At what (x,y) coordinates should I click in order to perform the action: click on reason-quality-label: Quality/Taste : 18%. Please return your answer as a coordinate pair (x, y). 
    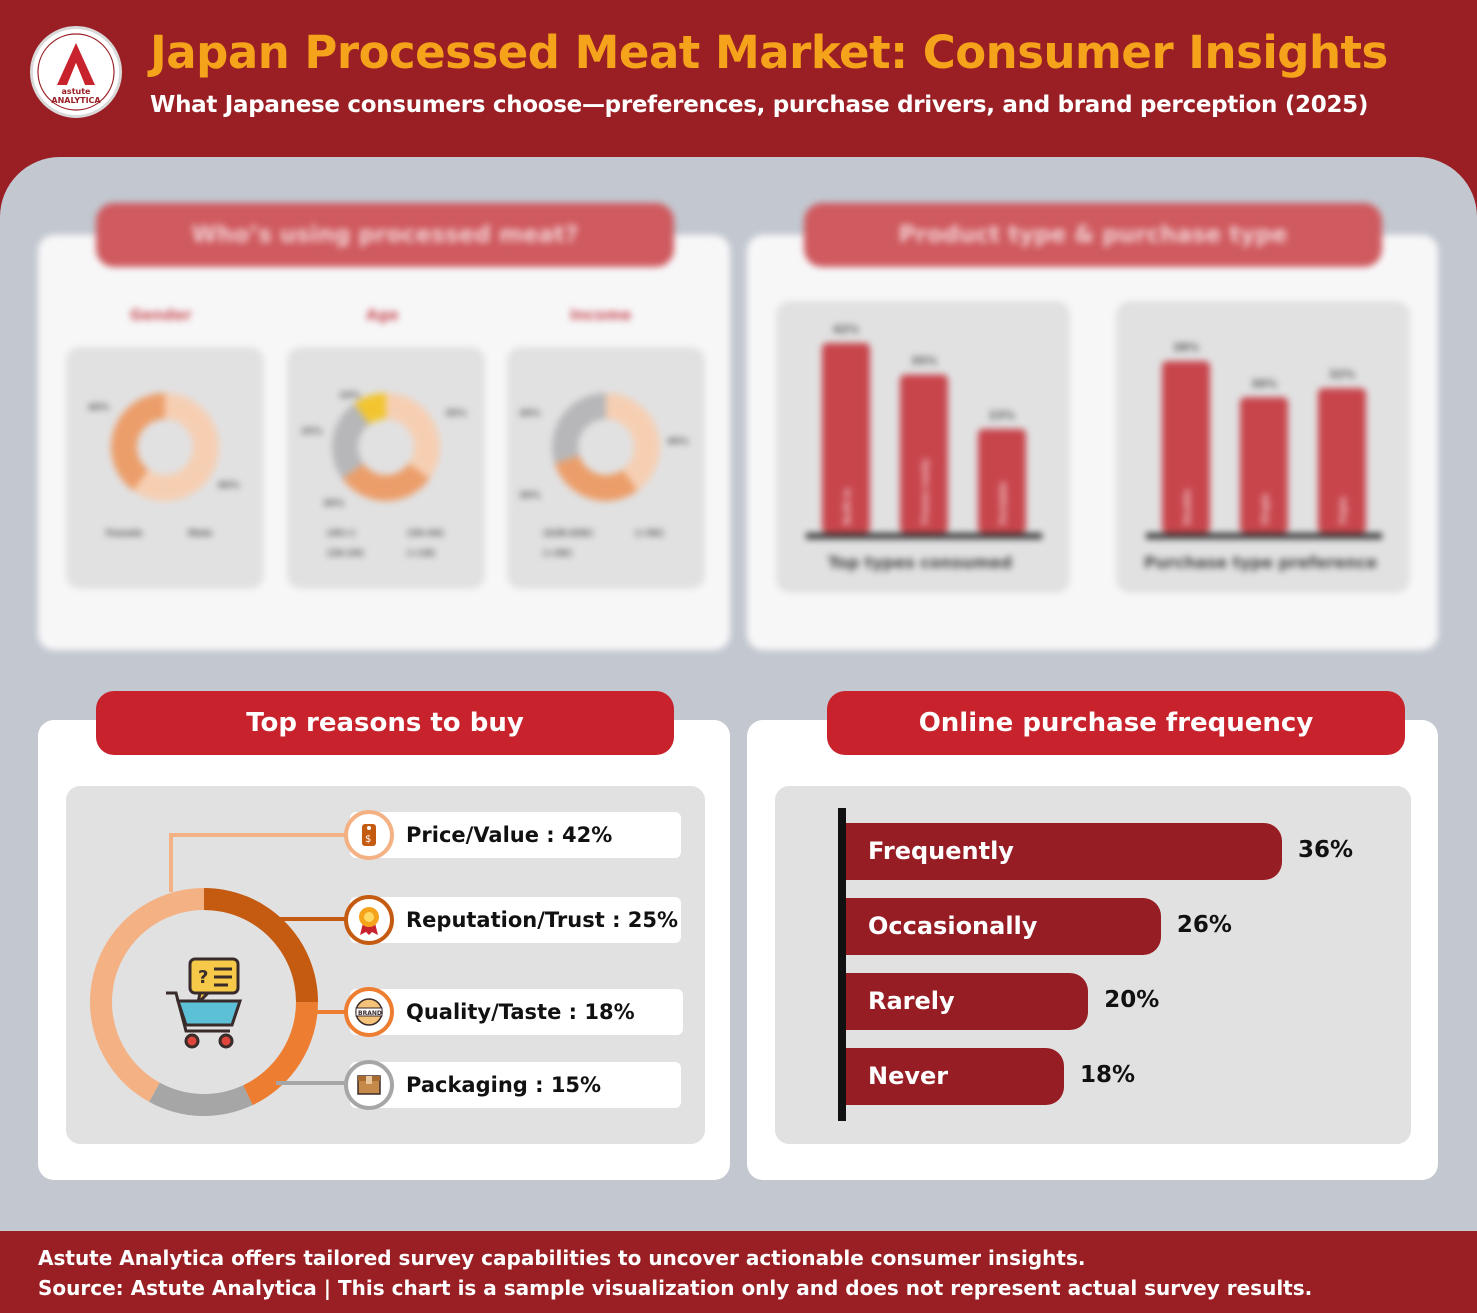
    Looking at the image, I should click on (516, 1012).